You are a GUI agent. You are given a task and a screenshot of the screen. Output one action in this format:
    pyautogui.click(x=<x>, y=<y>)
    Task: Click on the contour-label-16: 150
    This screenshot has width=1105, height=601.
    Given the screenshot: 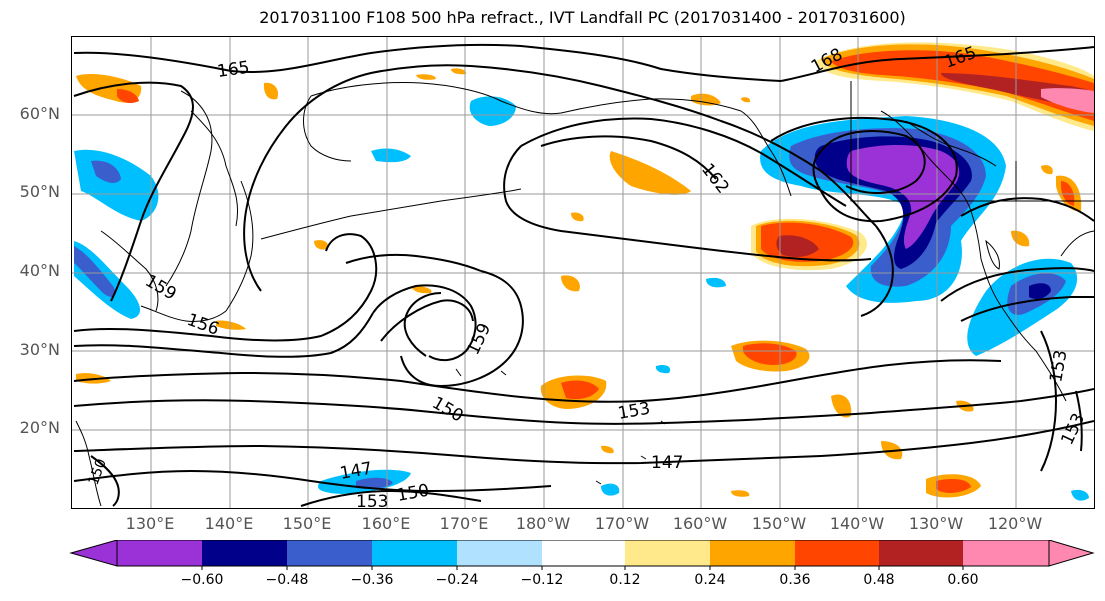 What is the action you would take?
    pyautogui.click(x=98, y=472)
    